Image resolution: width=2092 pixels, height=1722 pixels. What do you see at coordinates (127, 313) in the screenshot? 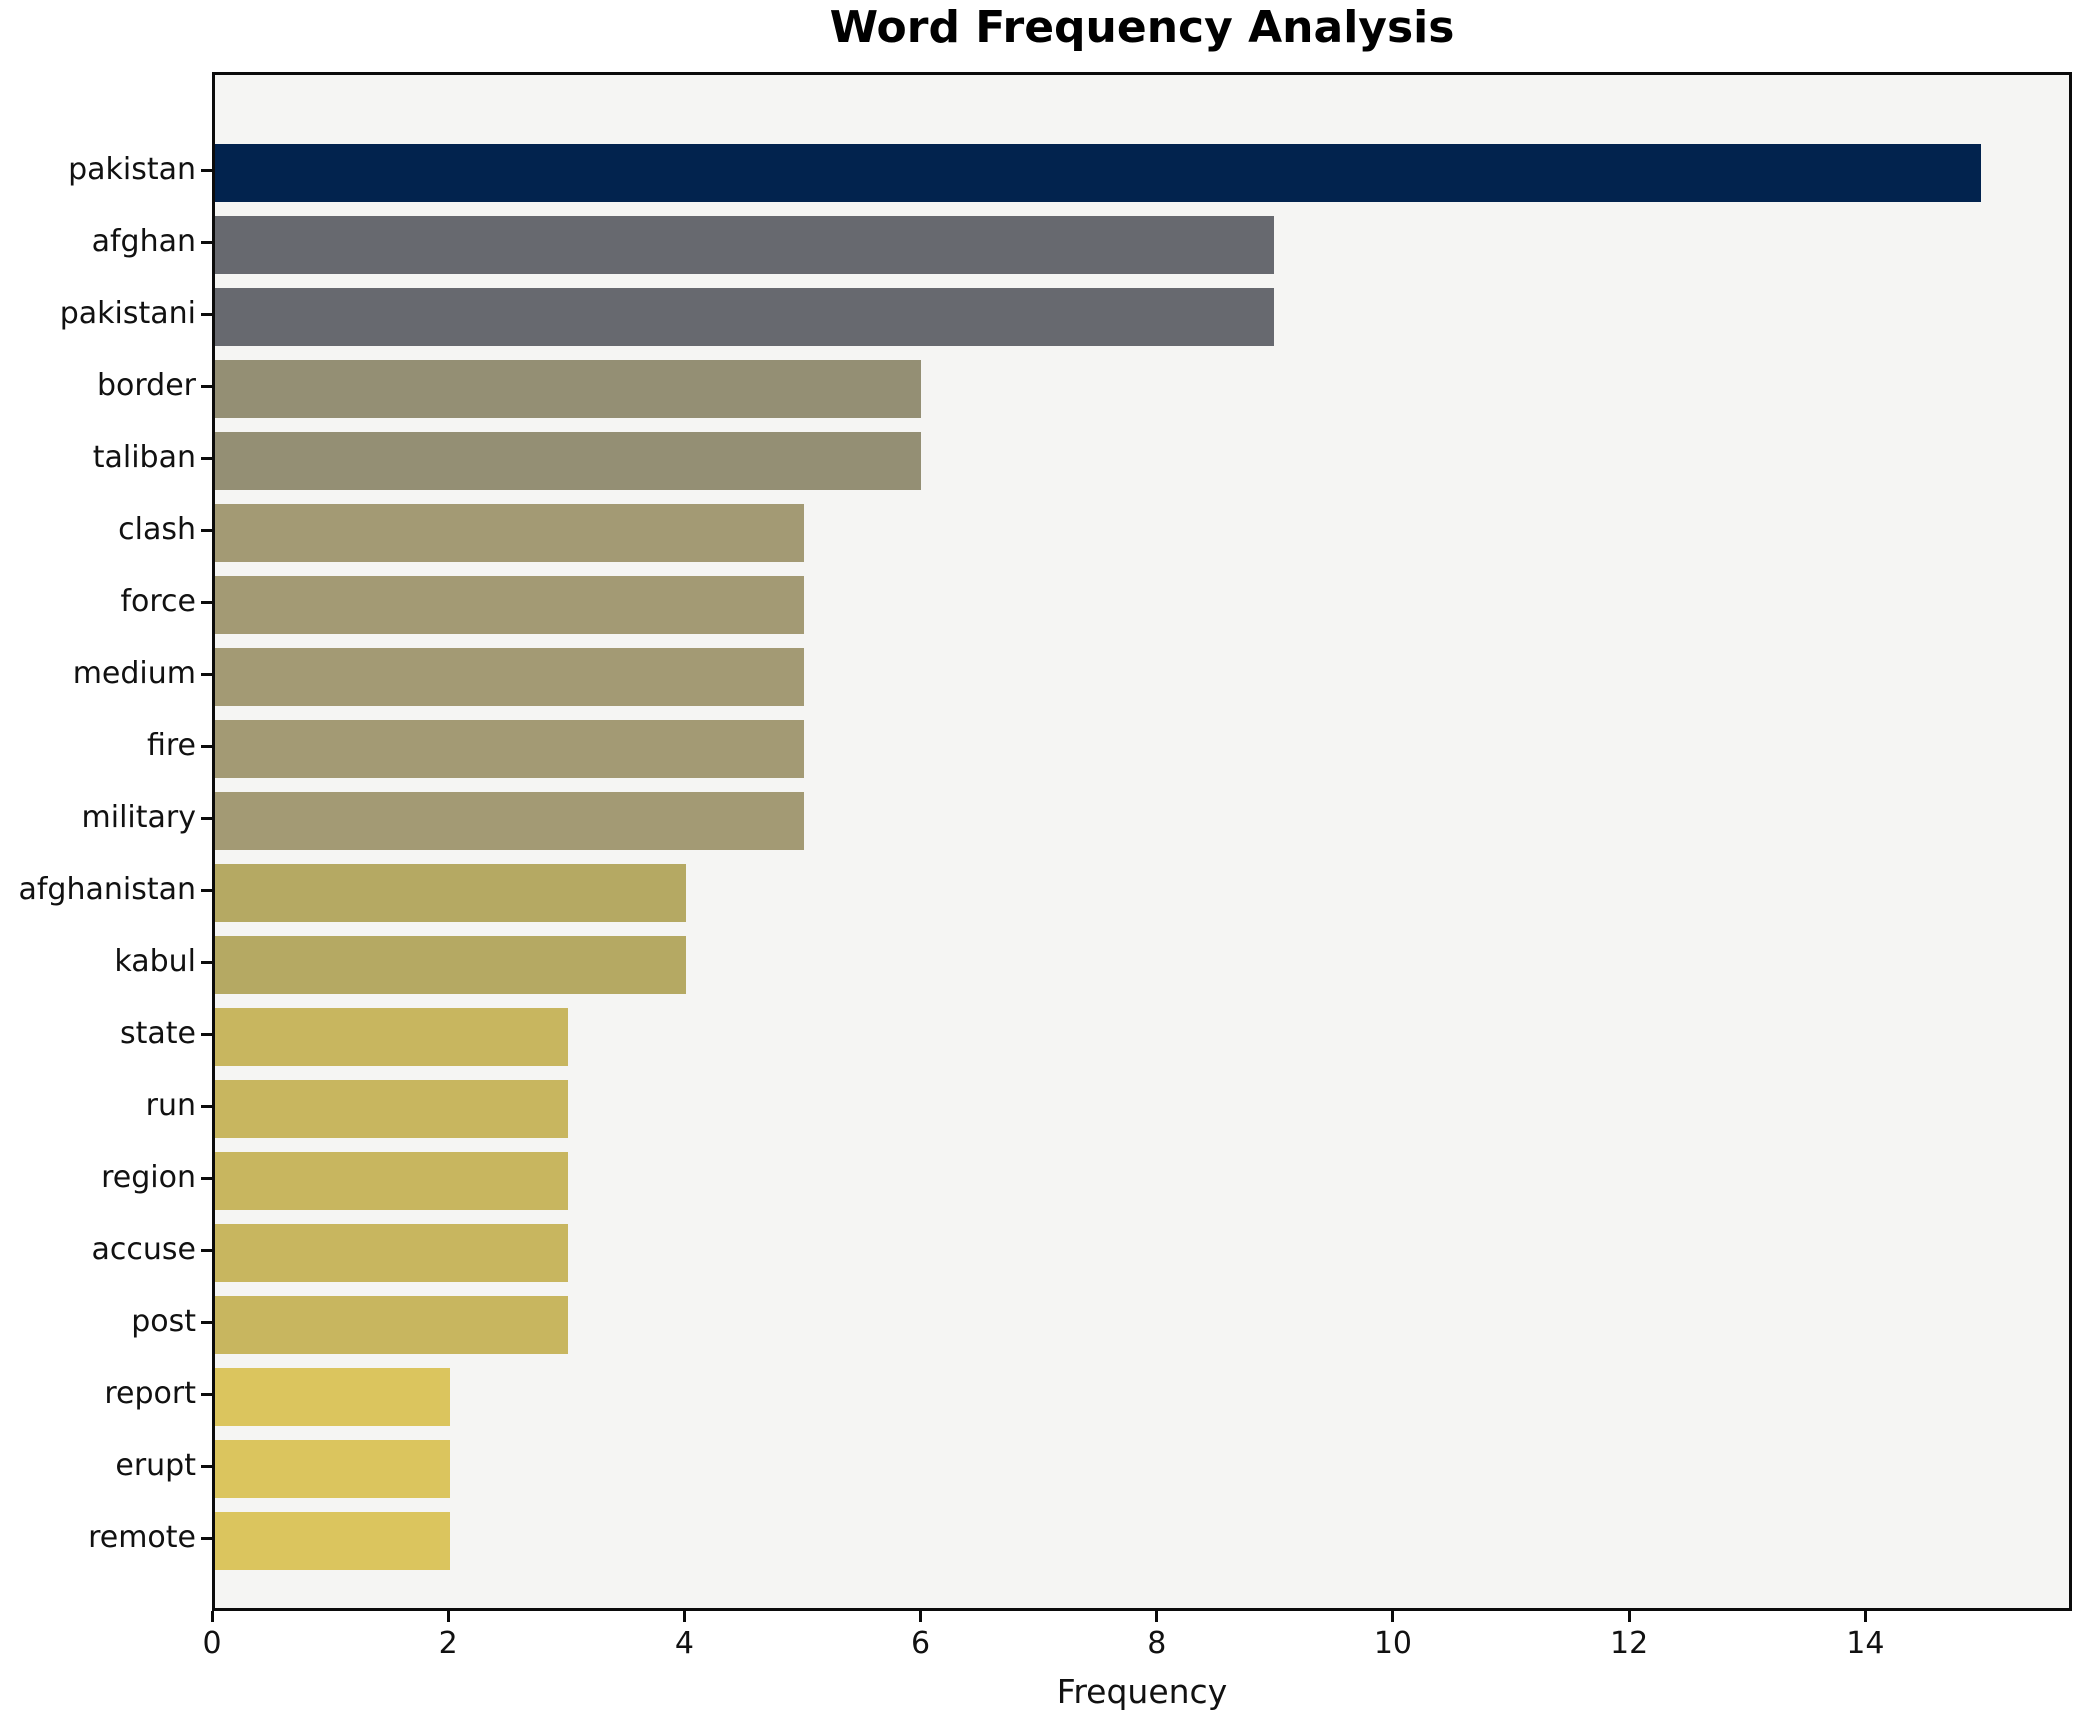
I see `y-tick-label-pakistani: pakistani` at bounding box center [127, 313].